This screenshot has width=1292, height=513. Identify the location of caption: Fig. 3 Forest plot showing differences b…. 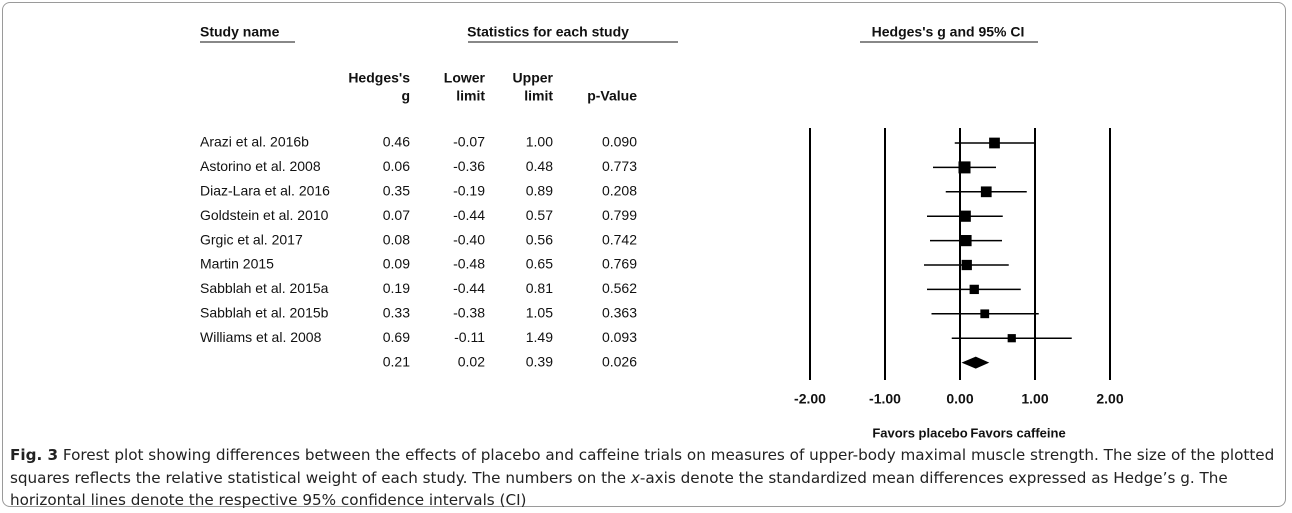
(646, 478).